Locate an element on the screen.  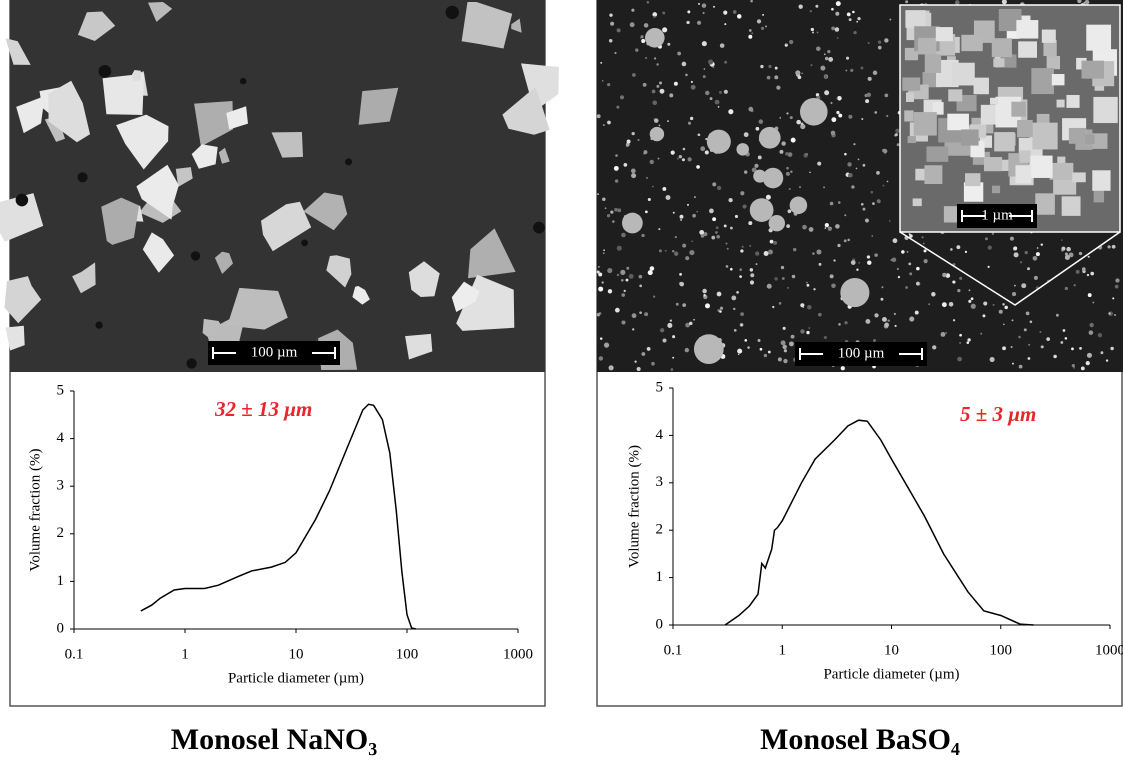
x-tick-label: 1 is located at coordinates (185, 654).